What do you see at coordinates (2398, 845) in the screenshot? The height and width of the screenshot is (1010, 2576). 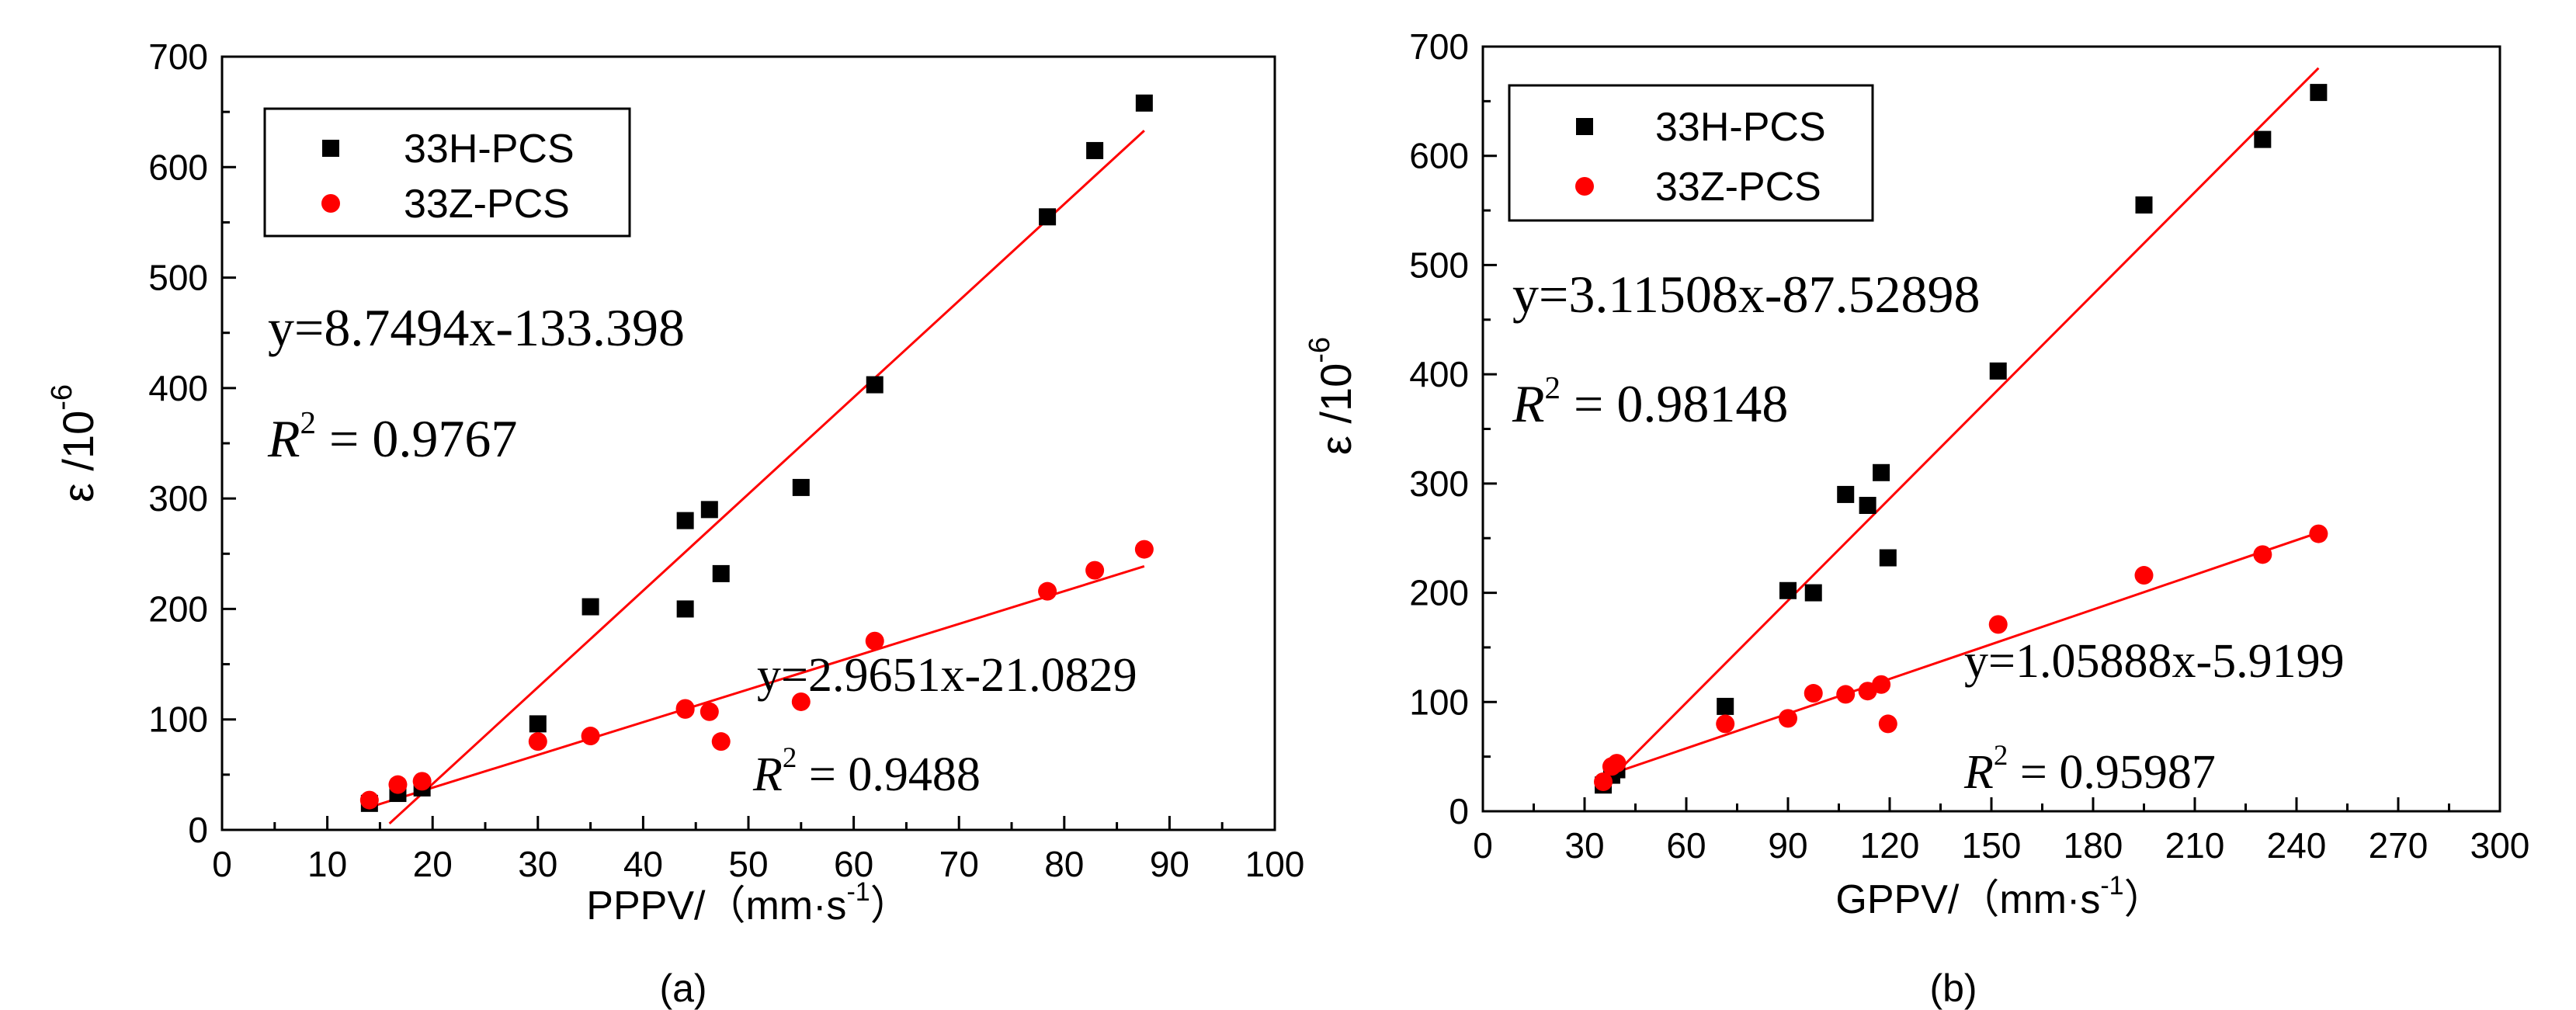 I see `x-tick-label: 270` at bounding box center [2398, 845].